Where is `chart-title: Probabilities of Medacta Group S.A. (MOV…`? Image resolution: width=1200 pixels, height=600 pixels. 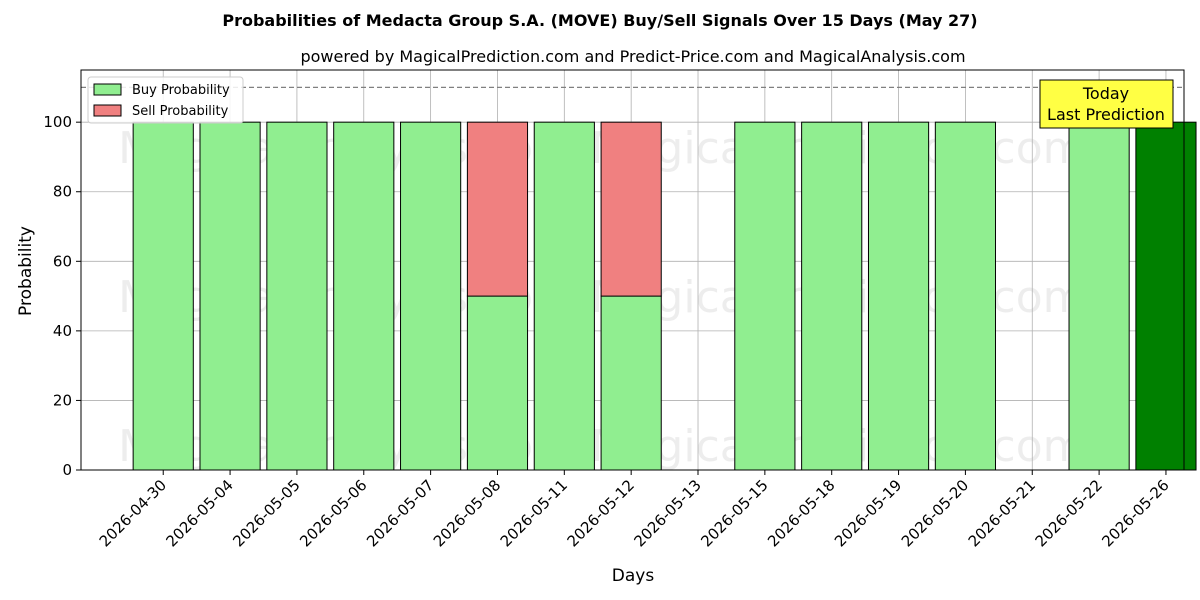 chart-title: Probabilities of Medacta Group S.A. (MOV… is located at coordinates (599, 20).